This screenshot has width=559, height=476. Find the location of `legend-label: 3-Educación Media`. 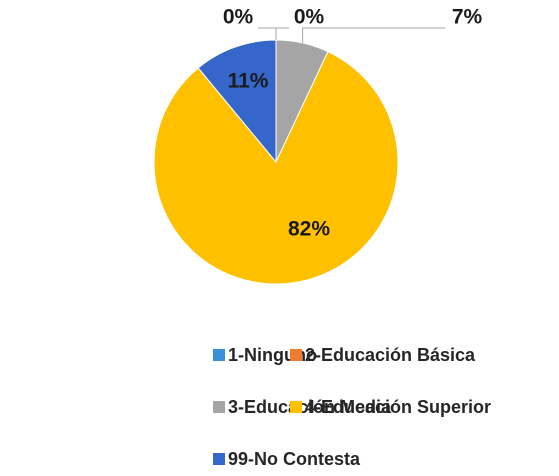

legend-label: 3-Educación Media is located at coordinates (310, 407).